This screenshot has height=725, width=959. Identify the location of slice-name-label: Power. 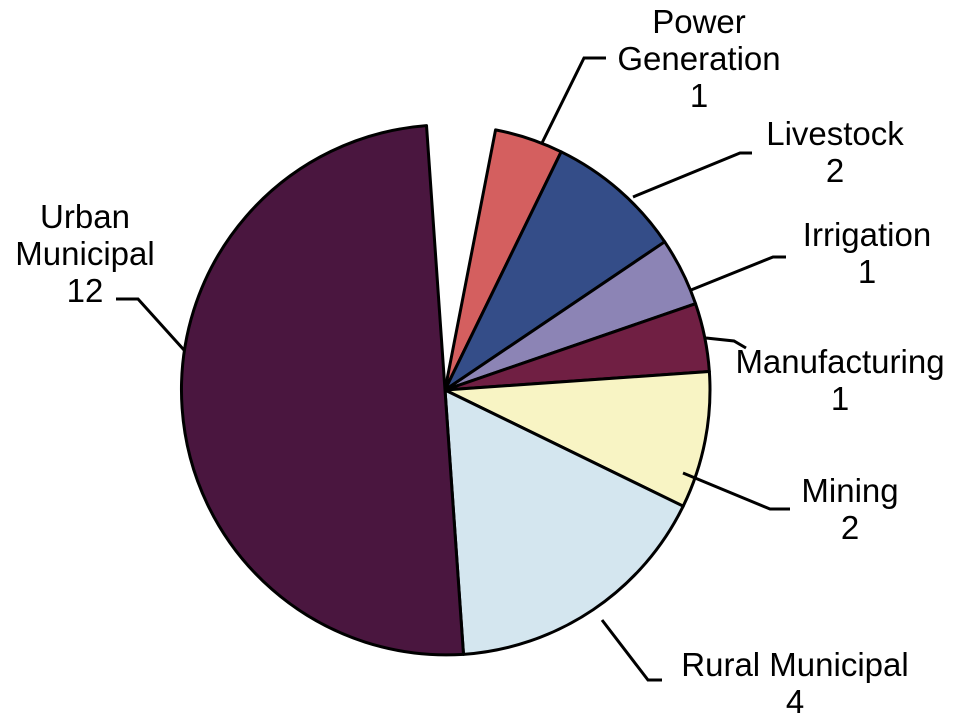
(699, 21).